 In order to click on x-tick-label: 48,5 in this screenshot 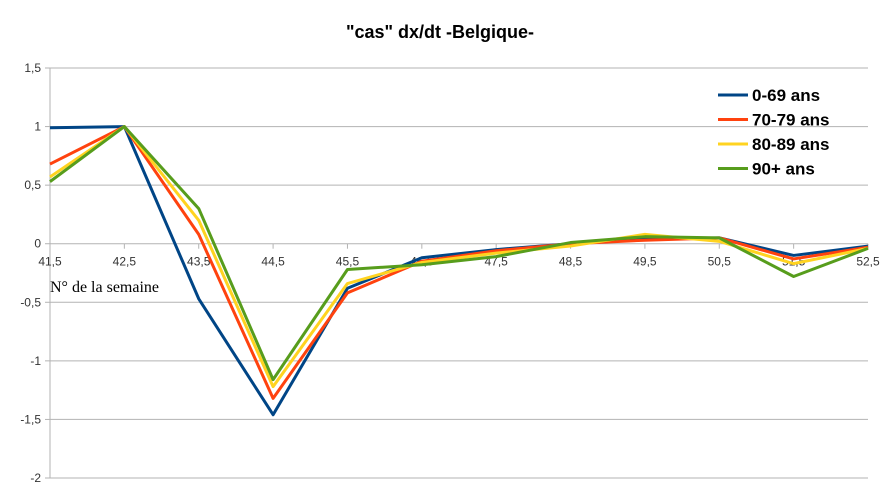, I will do `click(571, 262)`.